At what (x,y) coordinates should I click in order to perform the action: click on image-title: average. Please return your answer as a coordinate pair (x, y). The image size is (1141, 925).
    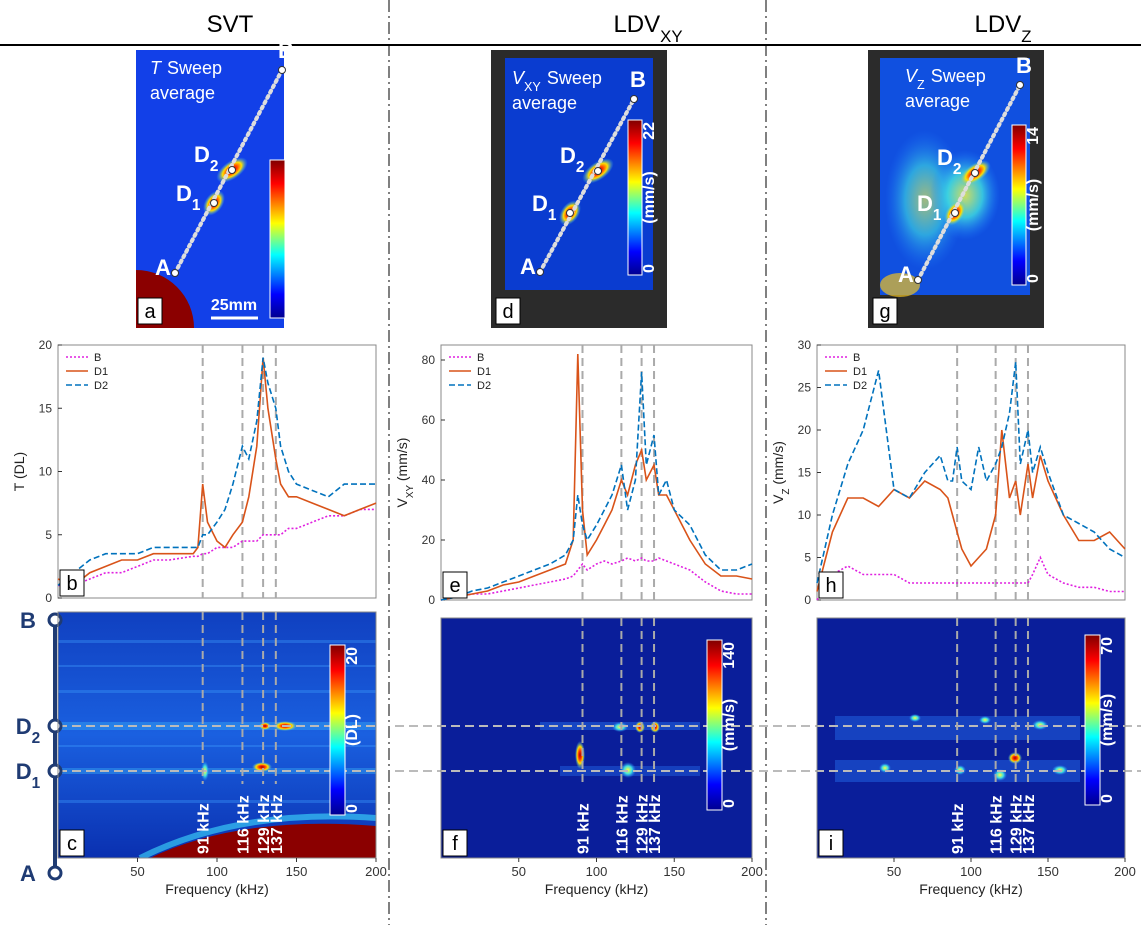
    Looking at the image, I should click on (182, 93).